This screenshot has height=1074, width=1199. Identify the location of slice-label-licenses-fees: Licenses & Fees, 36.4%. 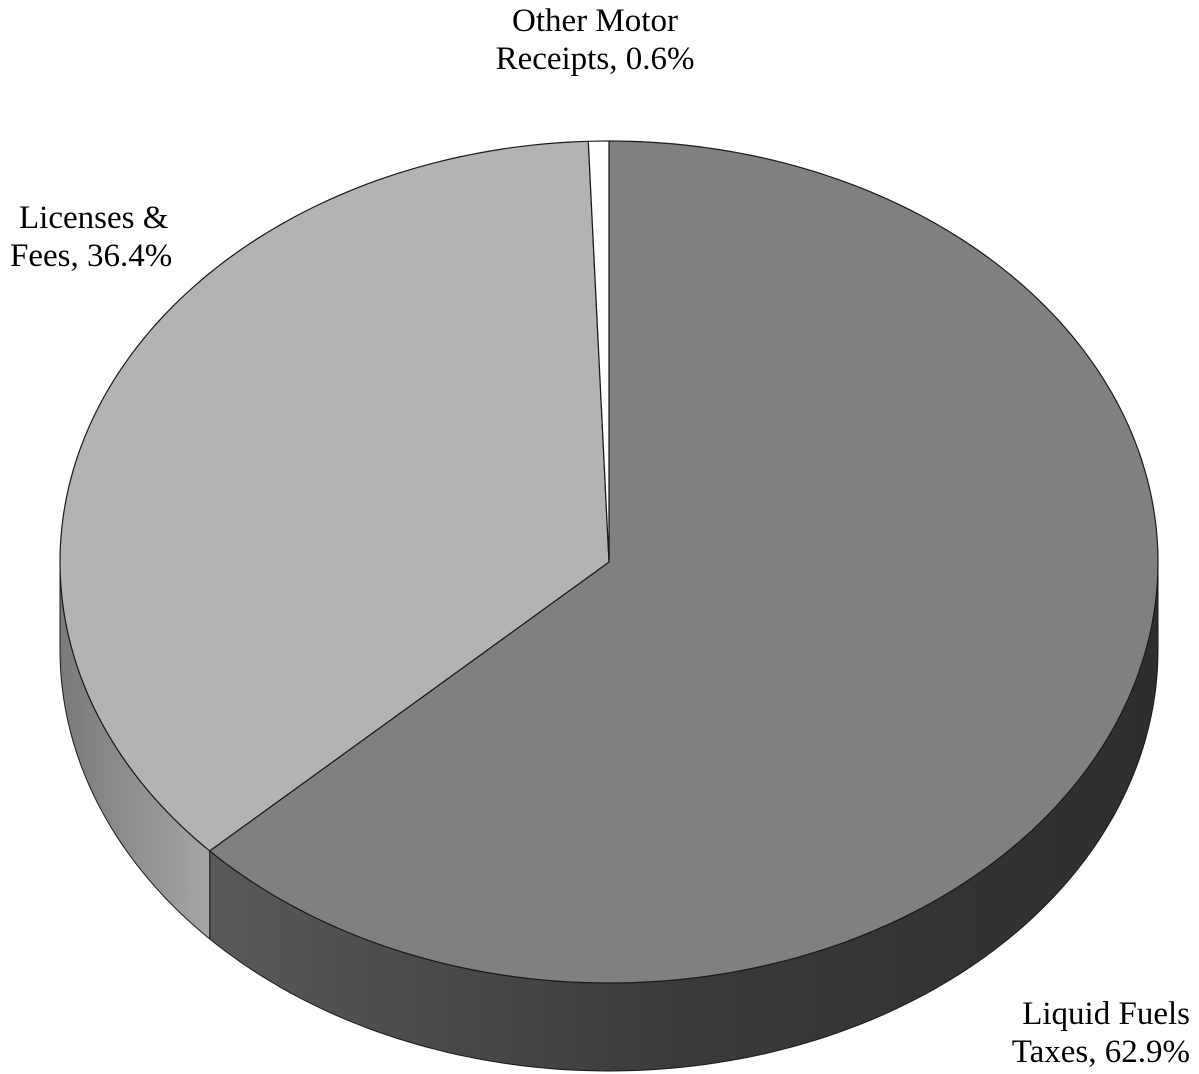
(91, 237).